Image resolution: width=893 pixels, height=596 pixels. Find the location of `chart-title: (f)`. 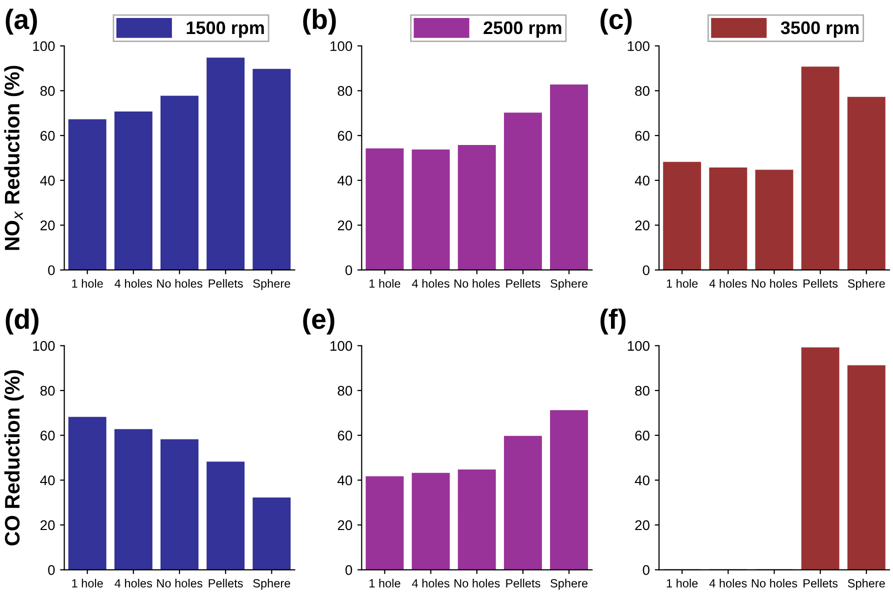

chart-title: (f) is located at coordinates (613, 321).